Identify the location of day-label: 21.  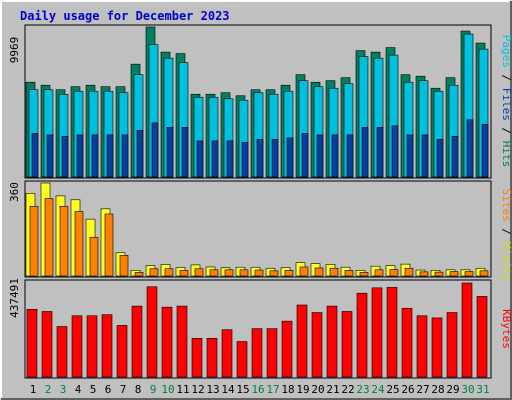
(332, 389).